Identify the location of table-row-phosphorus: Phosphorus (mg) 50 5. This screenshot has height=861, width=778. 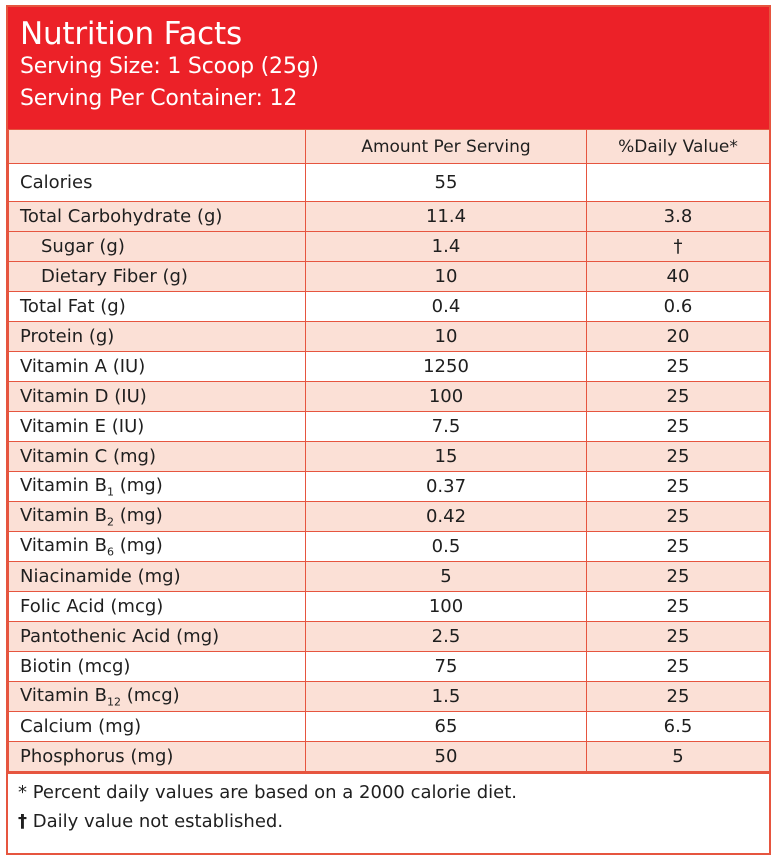
(389, 756).